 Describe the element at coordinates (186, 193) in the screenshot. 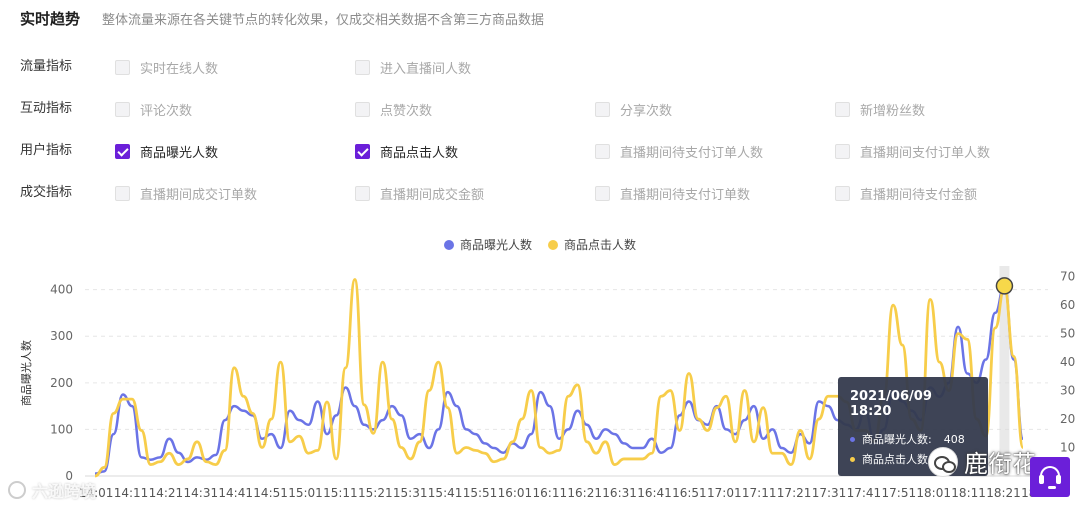

I see `metric-checkbox-item: 直播期间成交订单数` at that location.